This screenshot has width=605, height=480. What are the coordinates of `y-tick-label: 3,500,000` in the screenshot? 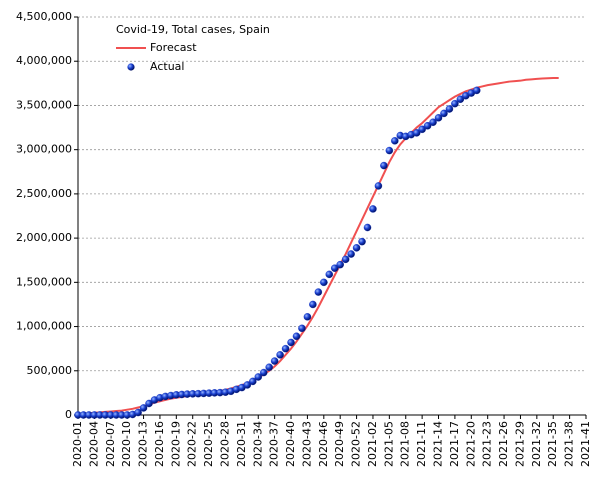 It's located at (44, 104).